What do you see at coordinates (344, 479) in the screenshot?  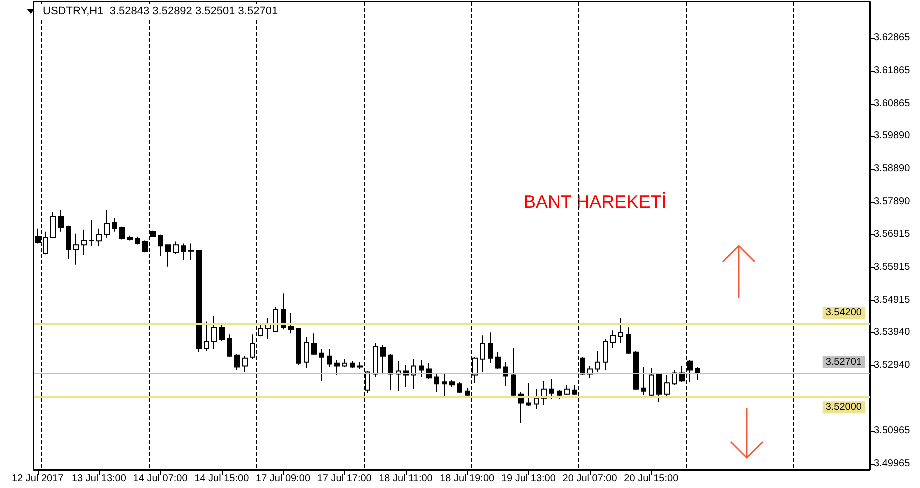 I see `x-tick-label: 17 Jul 17:00` at bounding box center [344, 479].